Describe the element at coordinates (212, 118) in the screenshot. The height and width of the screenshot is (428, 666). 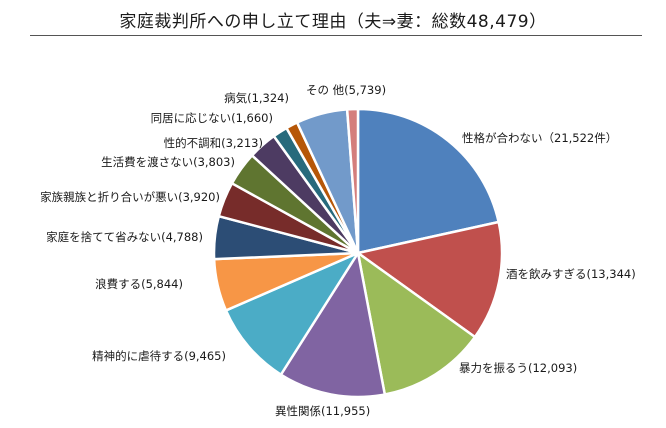
I see `slice-label: 同居に応じない(1,660)` at that location.